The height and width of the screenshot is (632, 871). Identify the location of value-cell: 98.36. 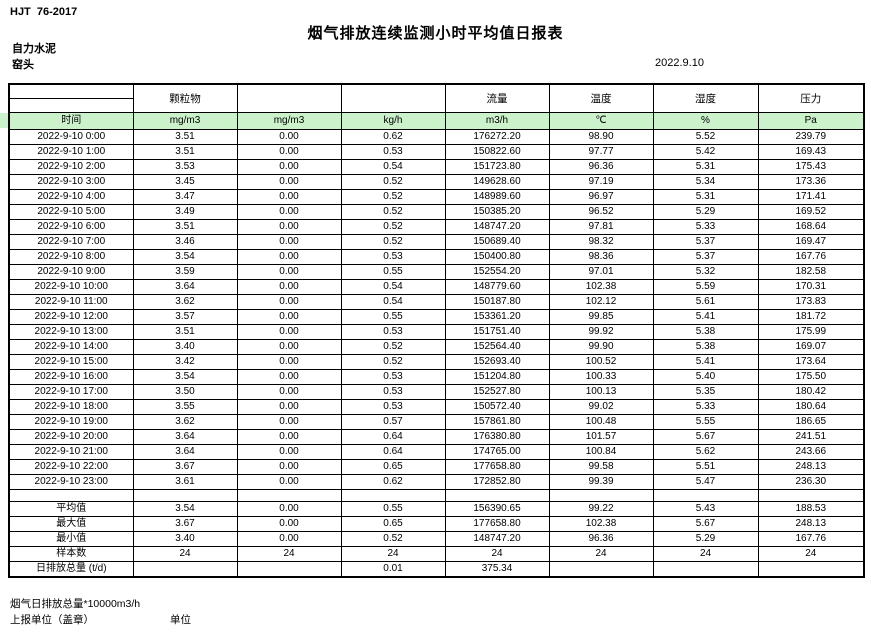
(601, 257).